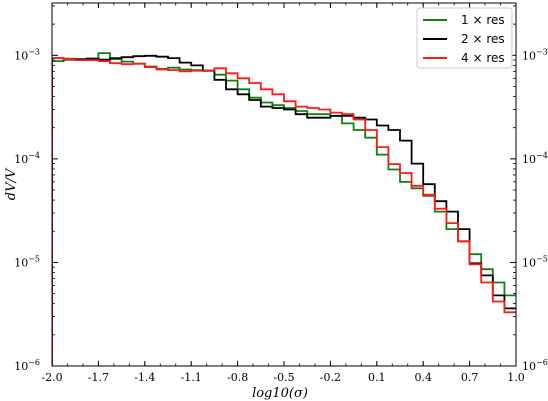  What do you see at coordinates (98, 377) in the screenshot?
I see `x-tick-label: -1.7` at bounding box center [98, 377].